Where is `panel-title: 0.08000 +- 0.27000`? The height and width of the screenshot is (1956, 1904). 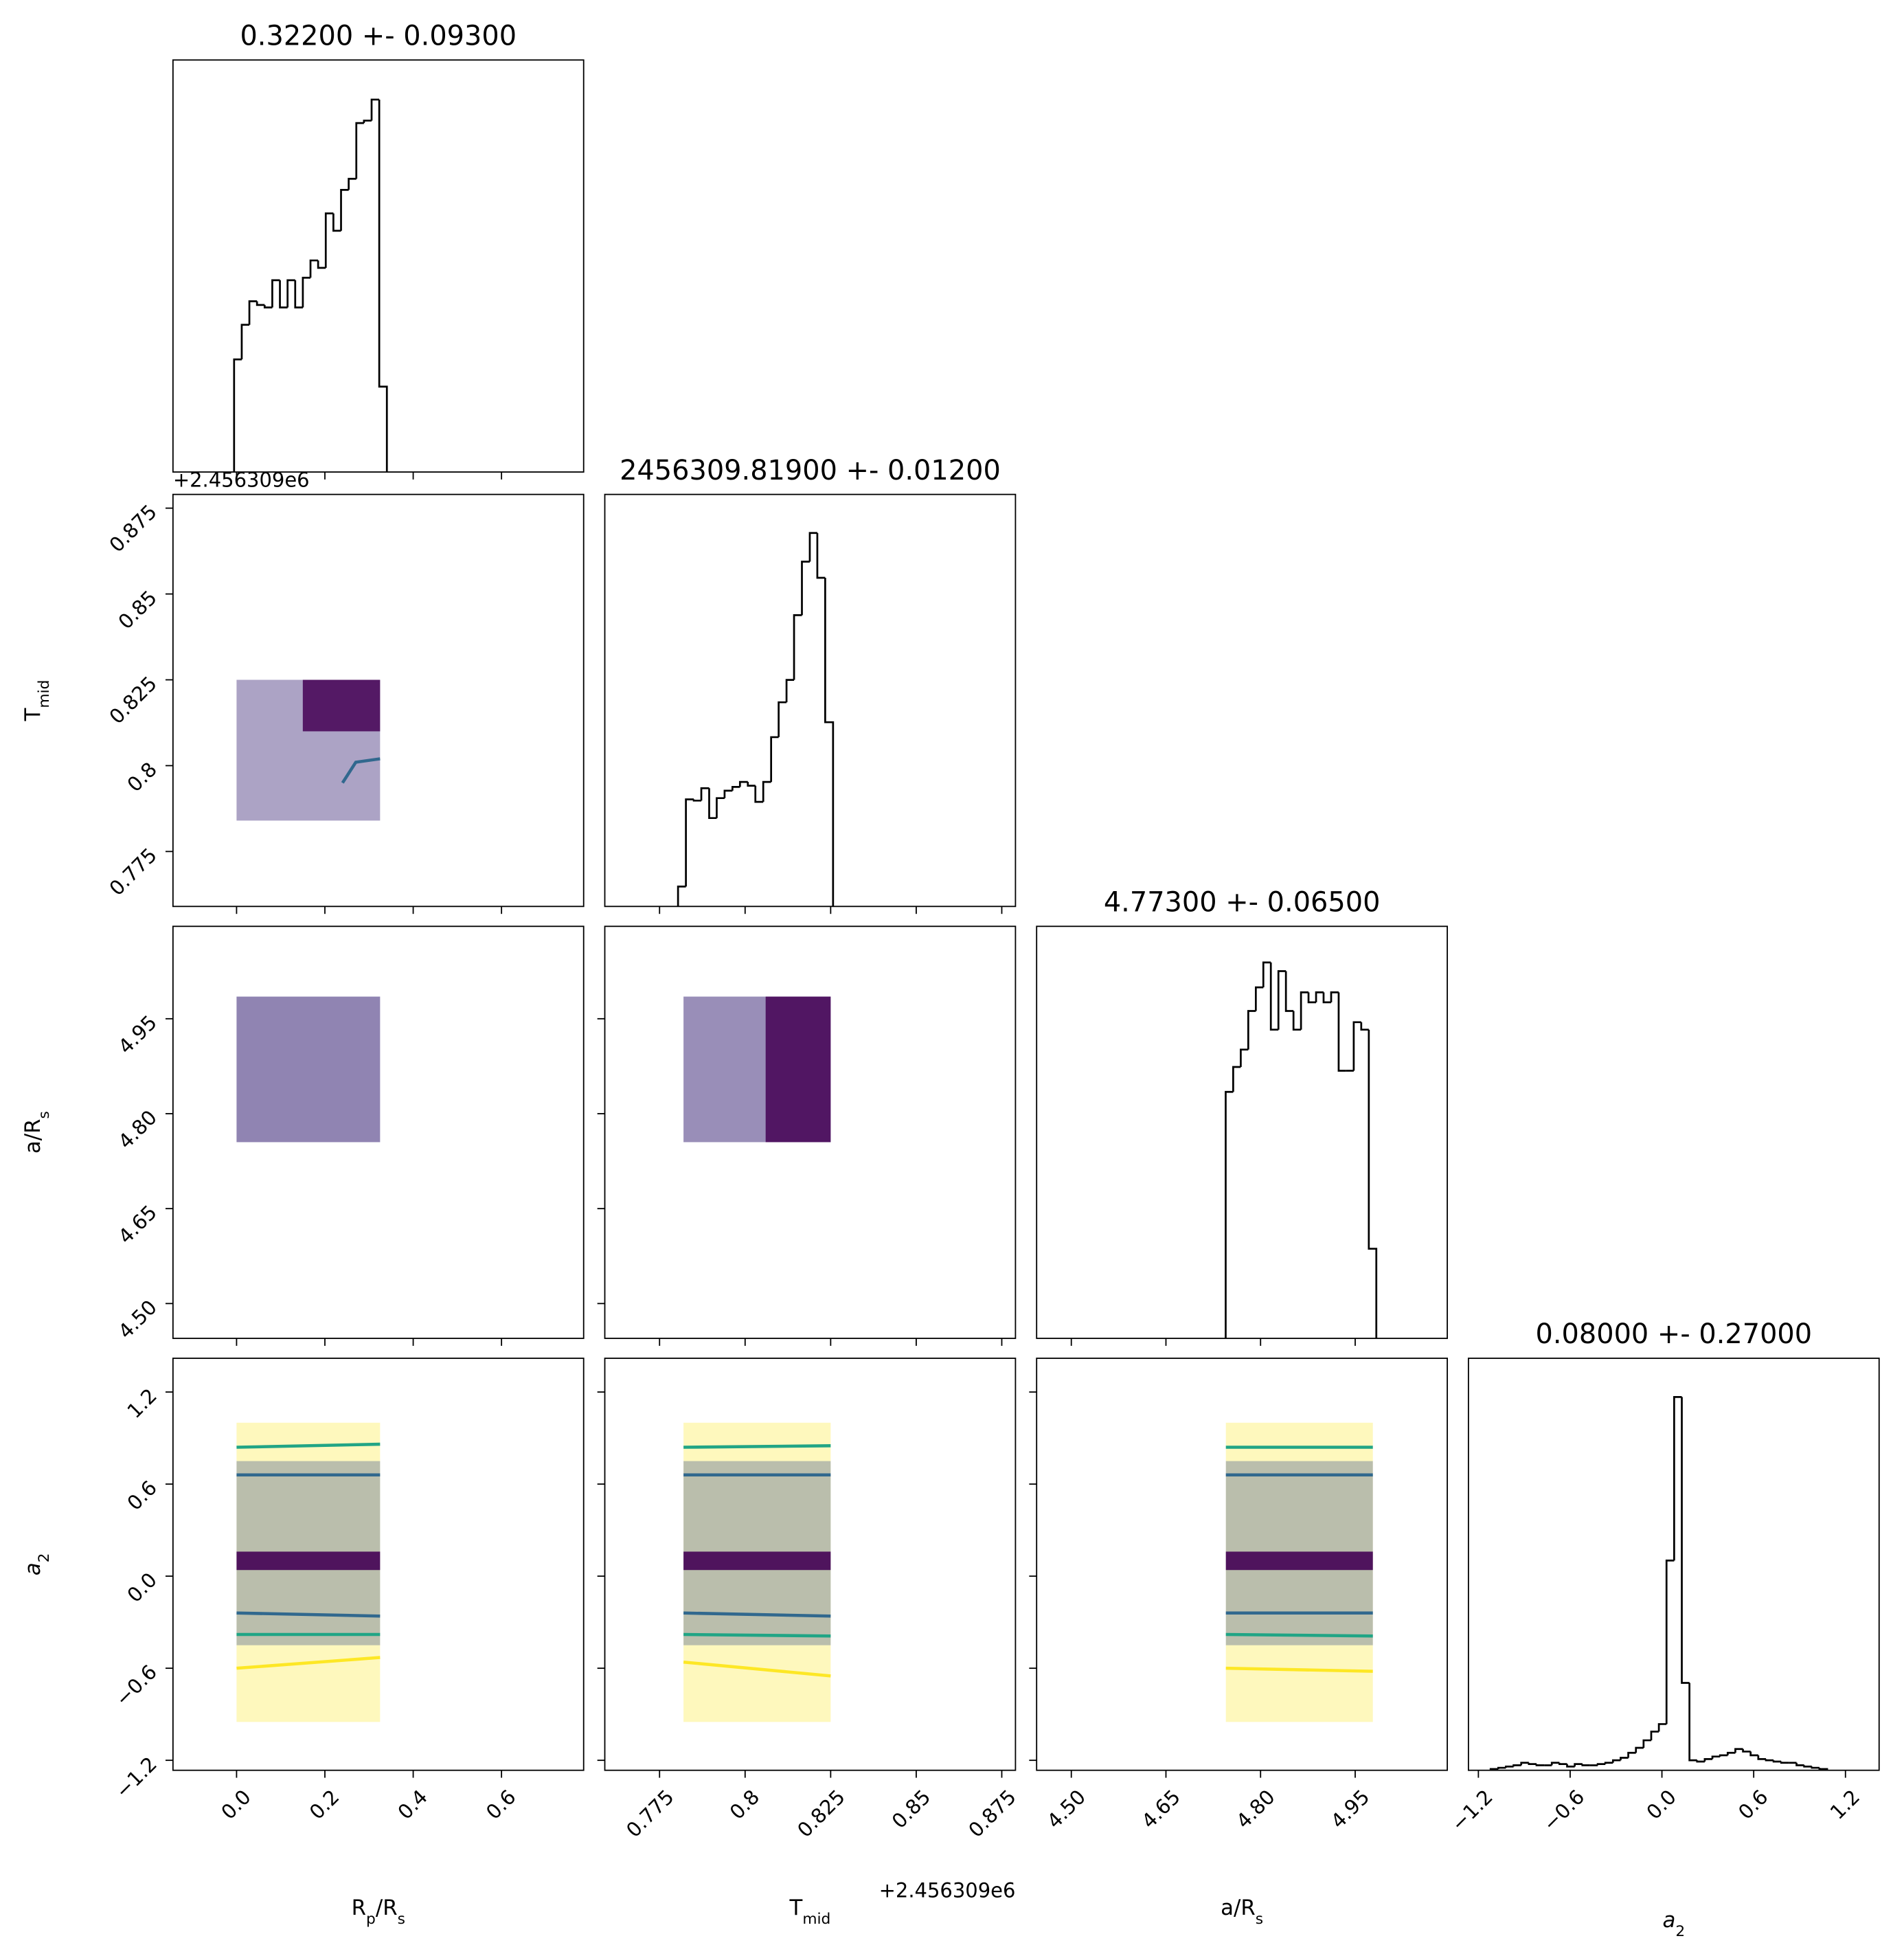 panel-title: 0.08000 +- 0.27000 is located at coordinates (1674, 1334).